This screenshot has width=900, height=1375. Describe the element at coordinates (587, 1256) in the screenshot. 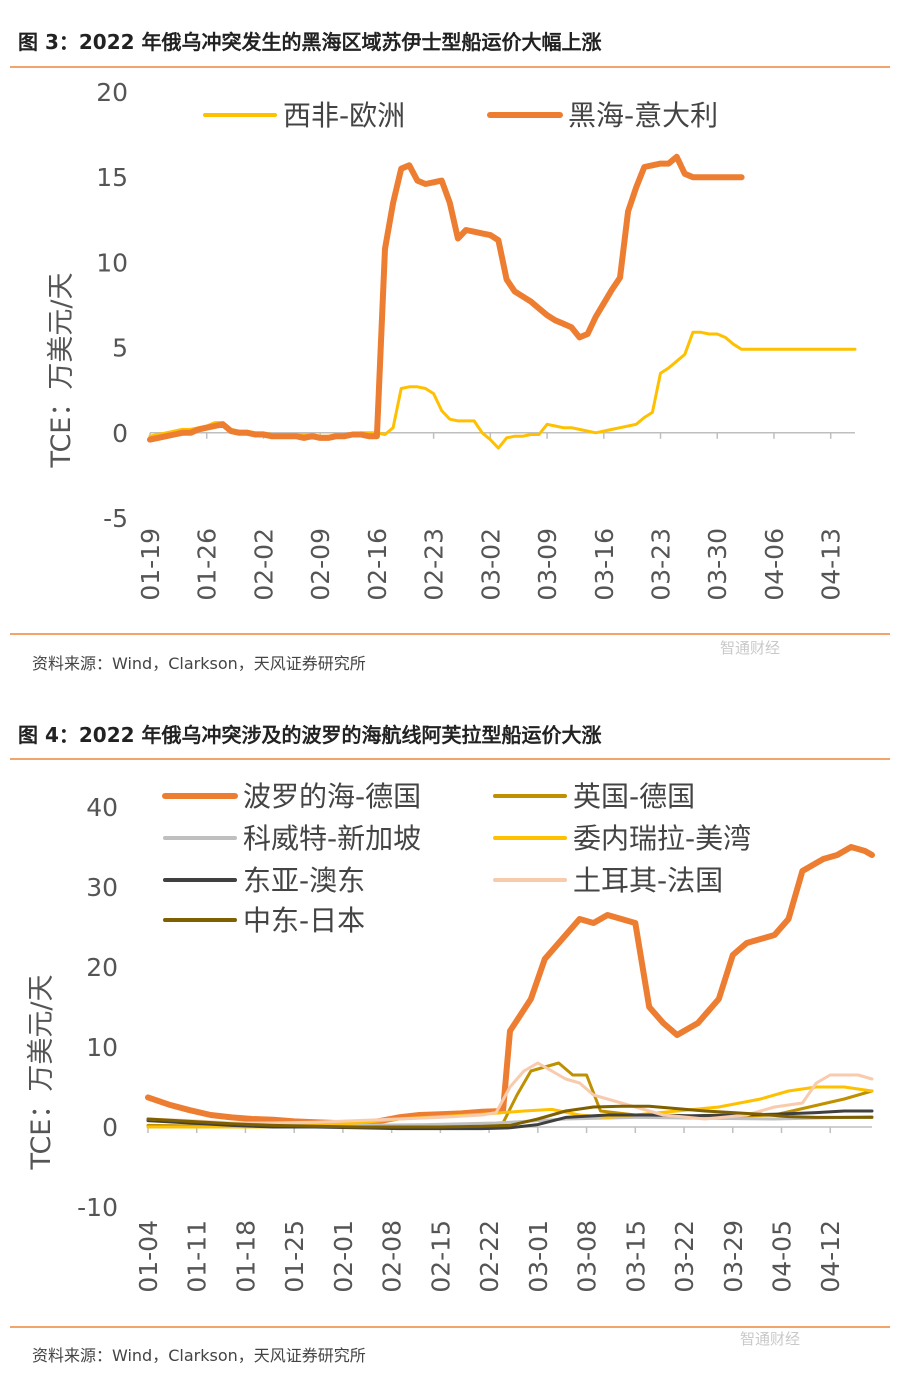

I see `x-tick-label: 03-08` at that location.